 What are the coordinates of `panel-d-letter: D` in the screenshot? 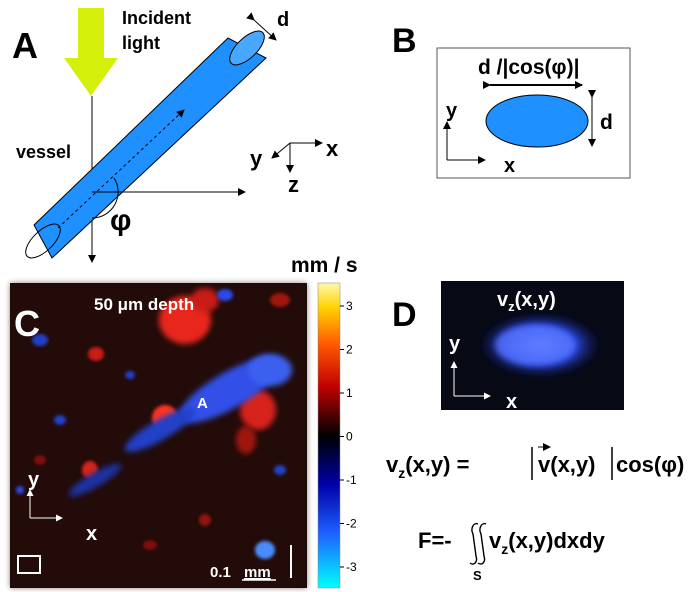 It's located at (404, 315).